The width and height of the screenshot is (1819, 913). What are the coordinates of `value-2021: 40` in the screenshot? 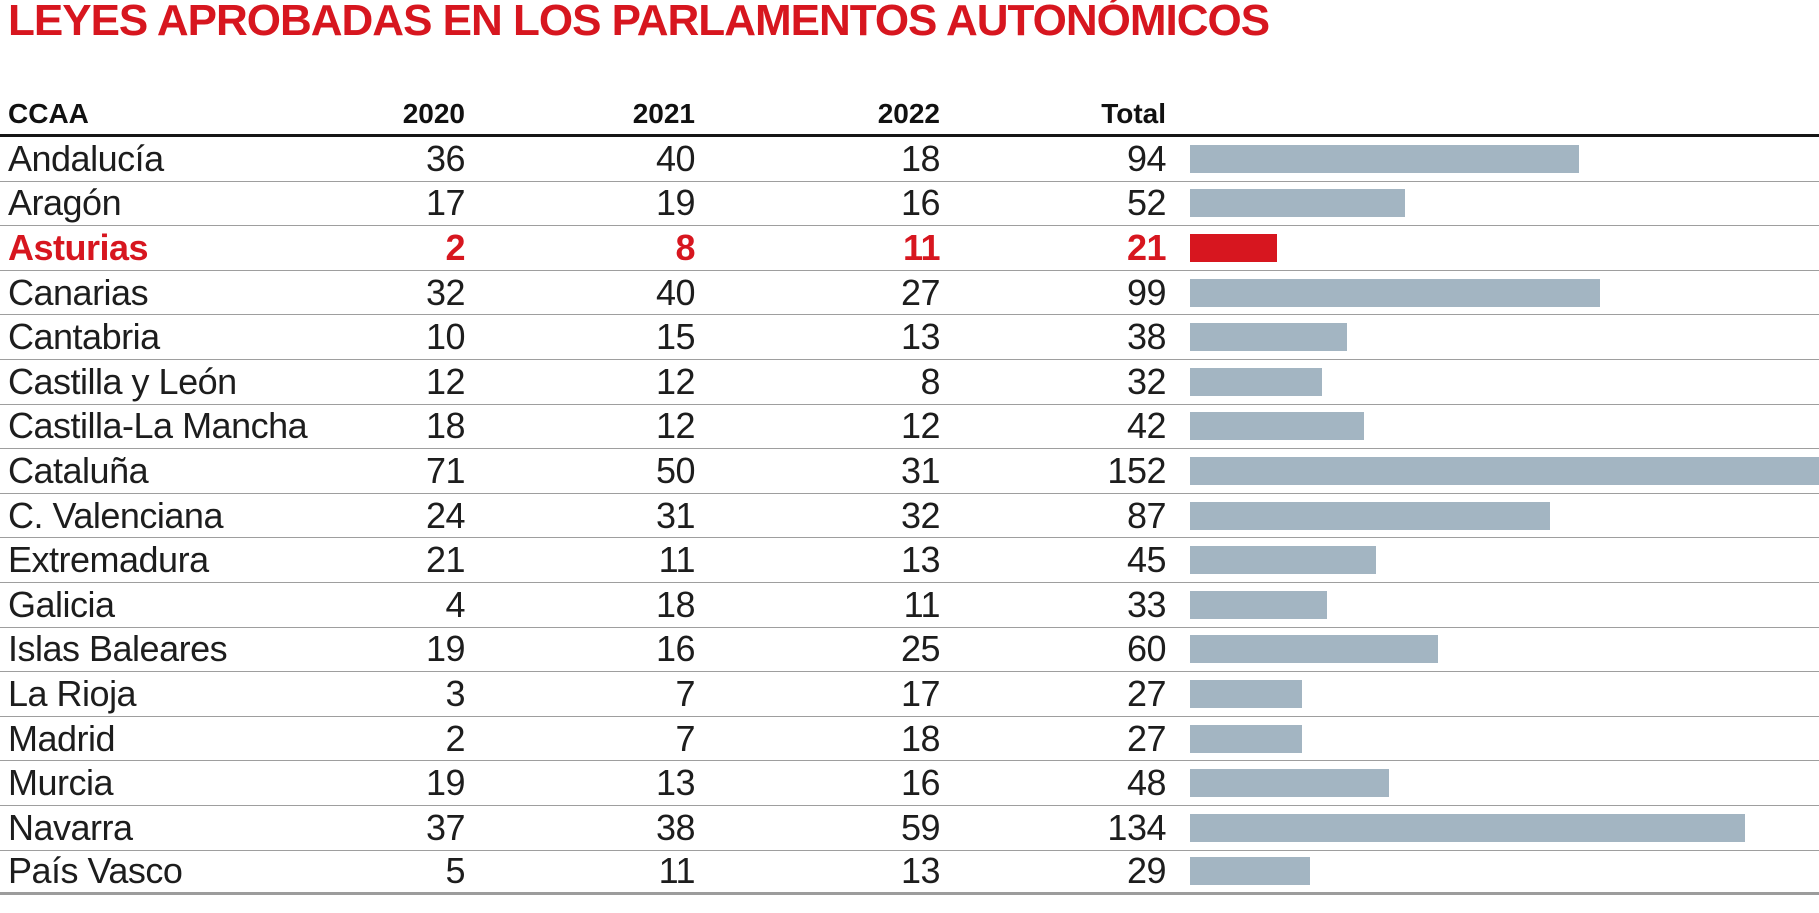 It's located at (675, 158).